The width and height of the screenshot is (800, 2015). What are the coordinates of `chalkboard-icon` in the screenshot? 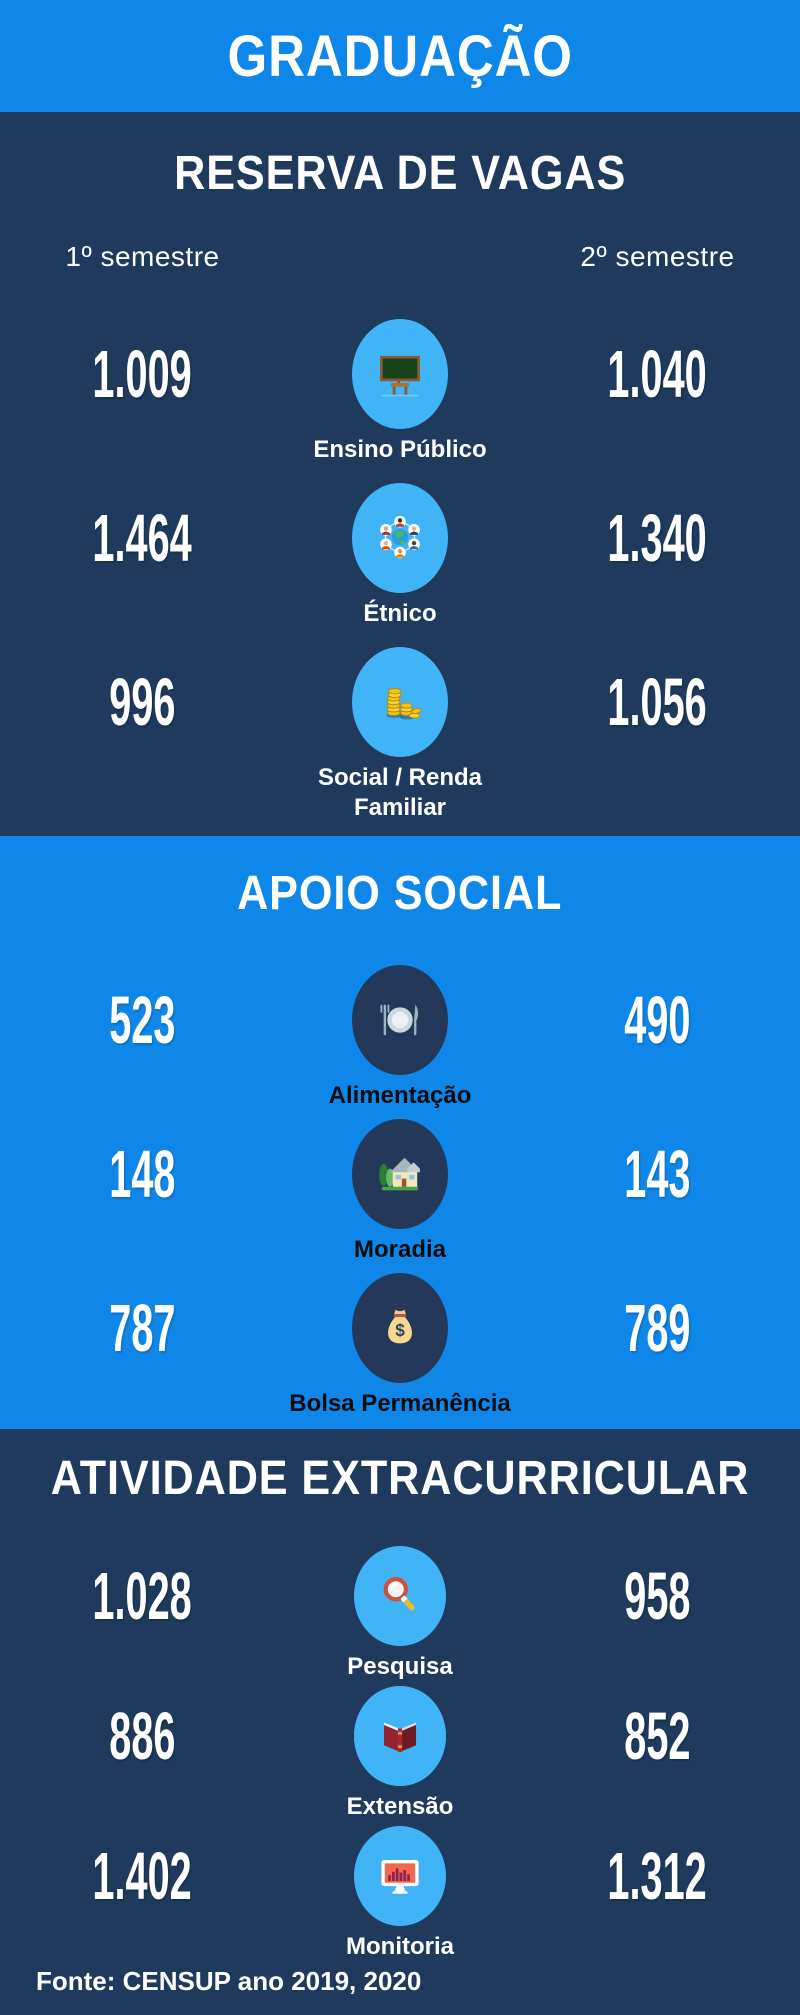 It's located at (400, 376).